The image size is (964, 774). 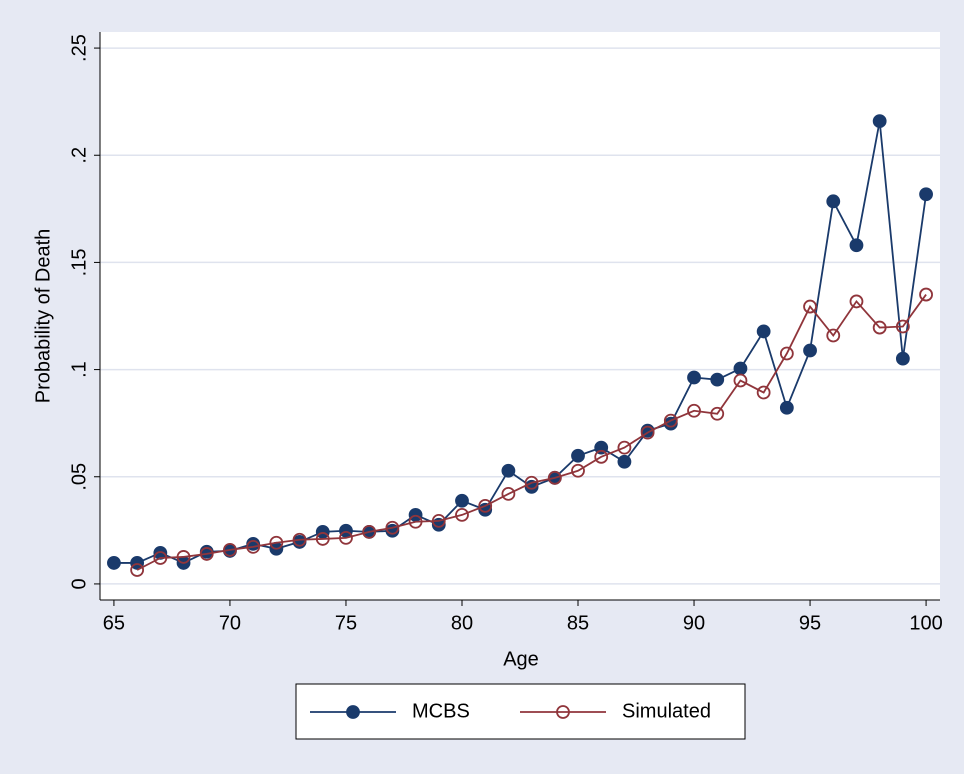 What do you see at coordinates (79, 583) in the screenshot?
I see `y-tick-label: 0` at bounding box center [79, 583].